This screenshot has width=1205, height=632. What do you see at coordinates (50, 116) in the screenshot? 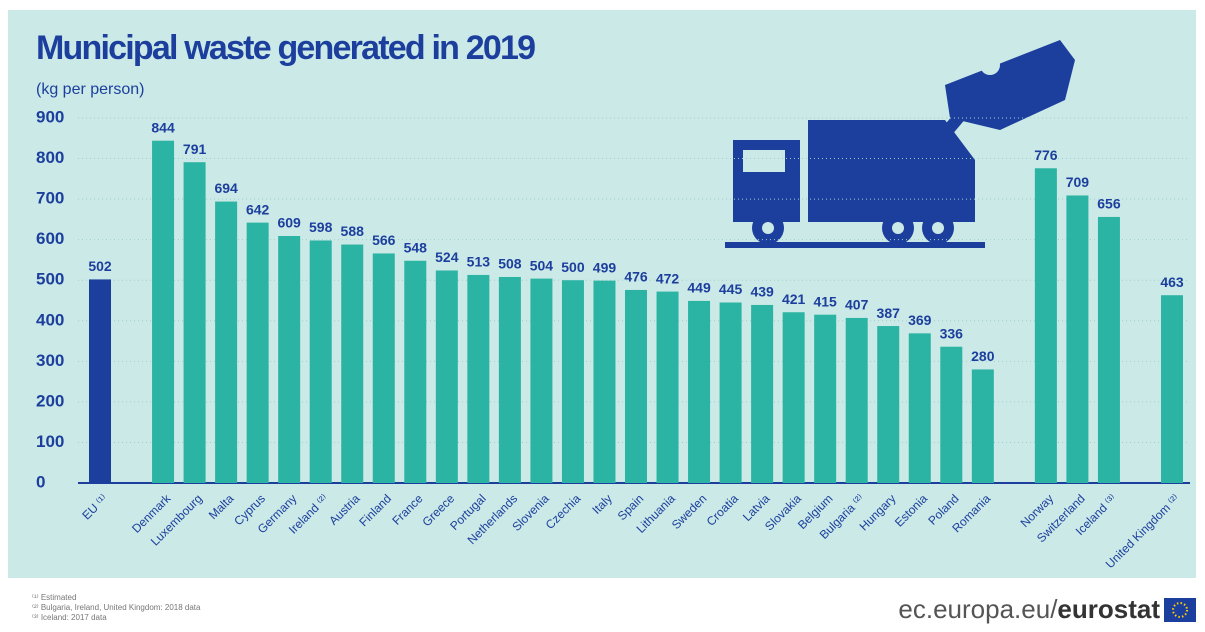
I see `y-tick-label: 900` at bounding box center [50, 116].